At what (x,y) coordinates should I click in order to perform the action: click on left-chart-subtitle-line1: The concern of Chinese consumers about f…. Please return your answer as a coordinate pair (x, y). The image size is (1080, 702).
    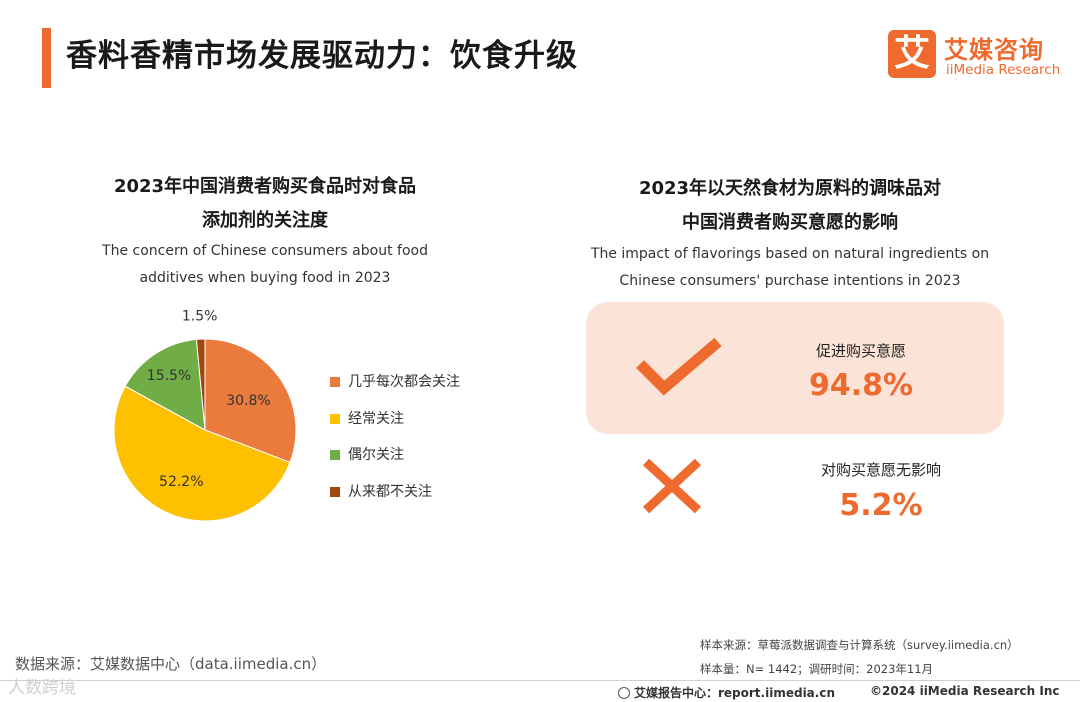
    Looking at the image, I should click on (265, 251).